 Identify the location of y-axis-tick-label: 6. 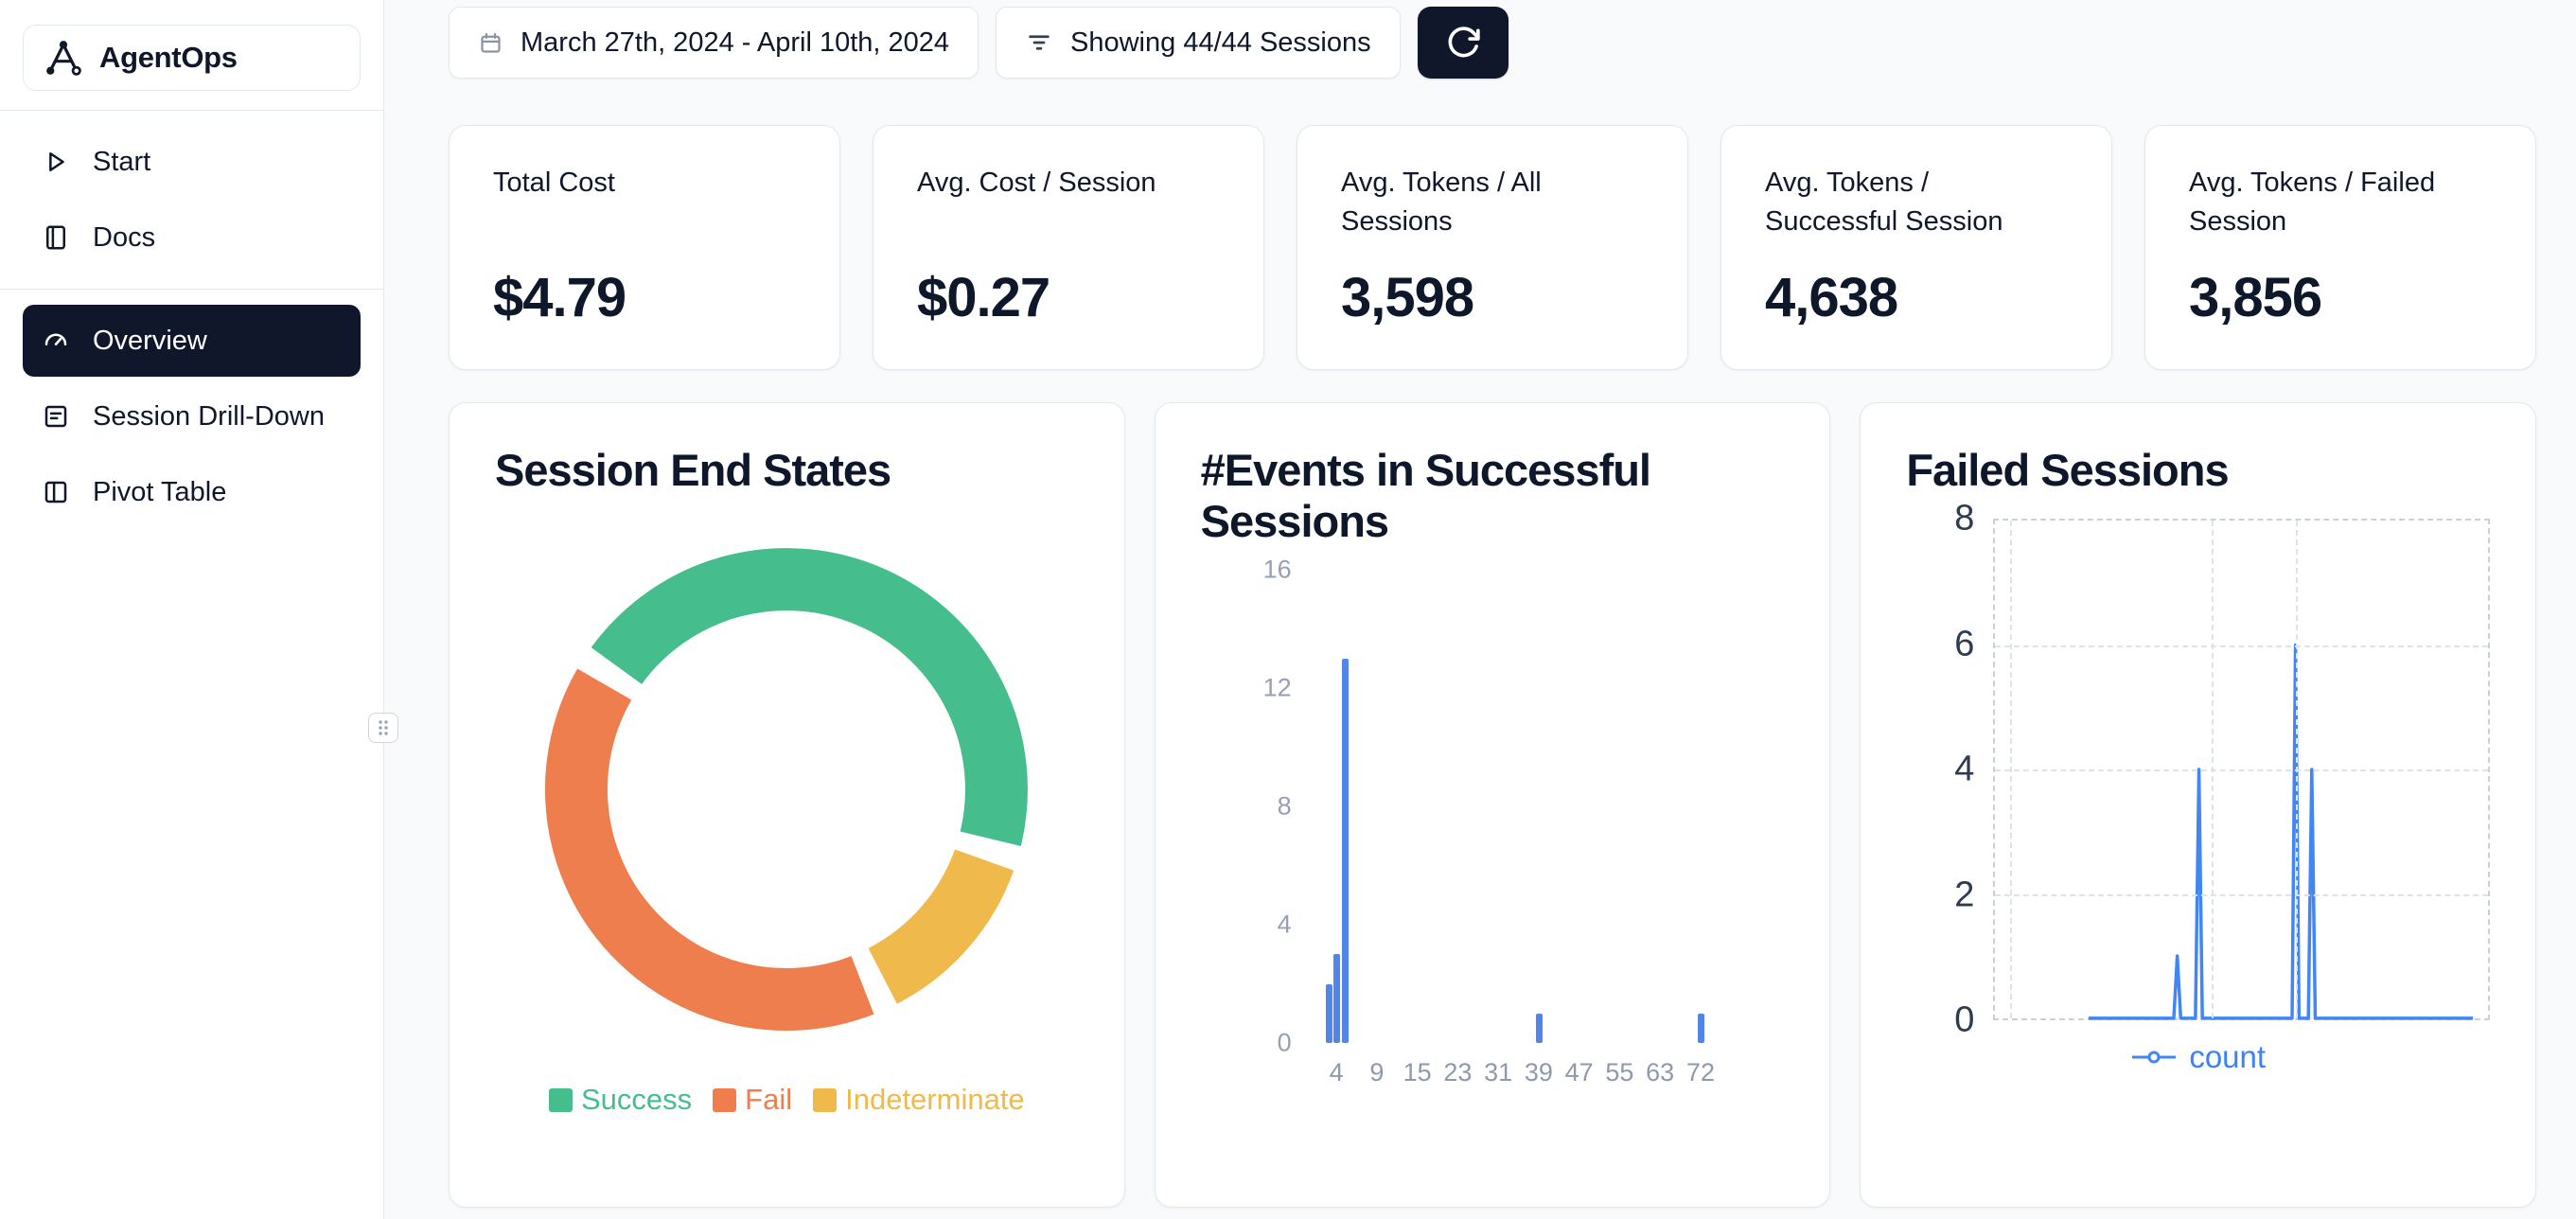
(1964, 644).